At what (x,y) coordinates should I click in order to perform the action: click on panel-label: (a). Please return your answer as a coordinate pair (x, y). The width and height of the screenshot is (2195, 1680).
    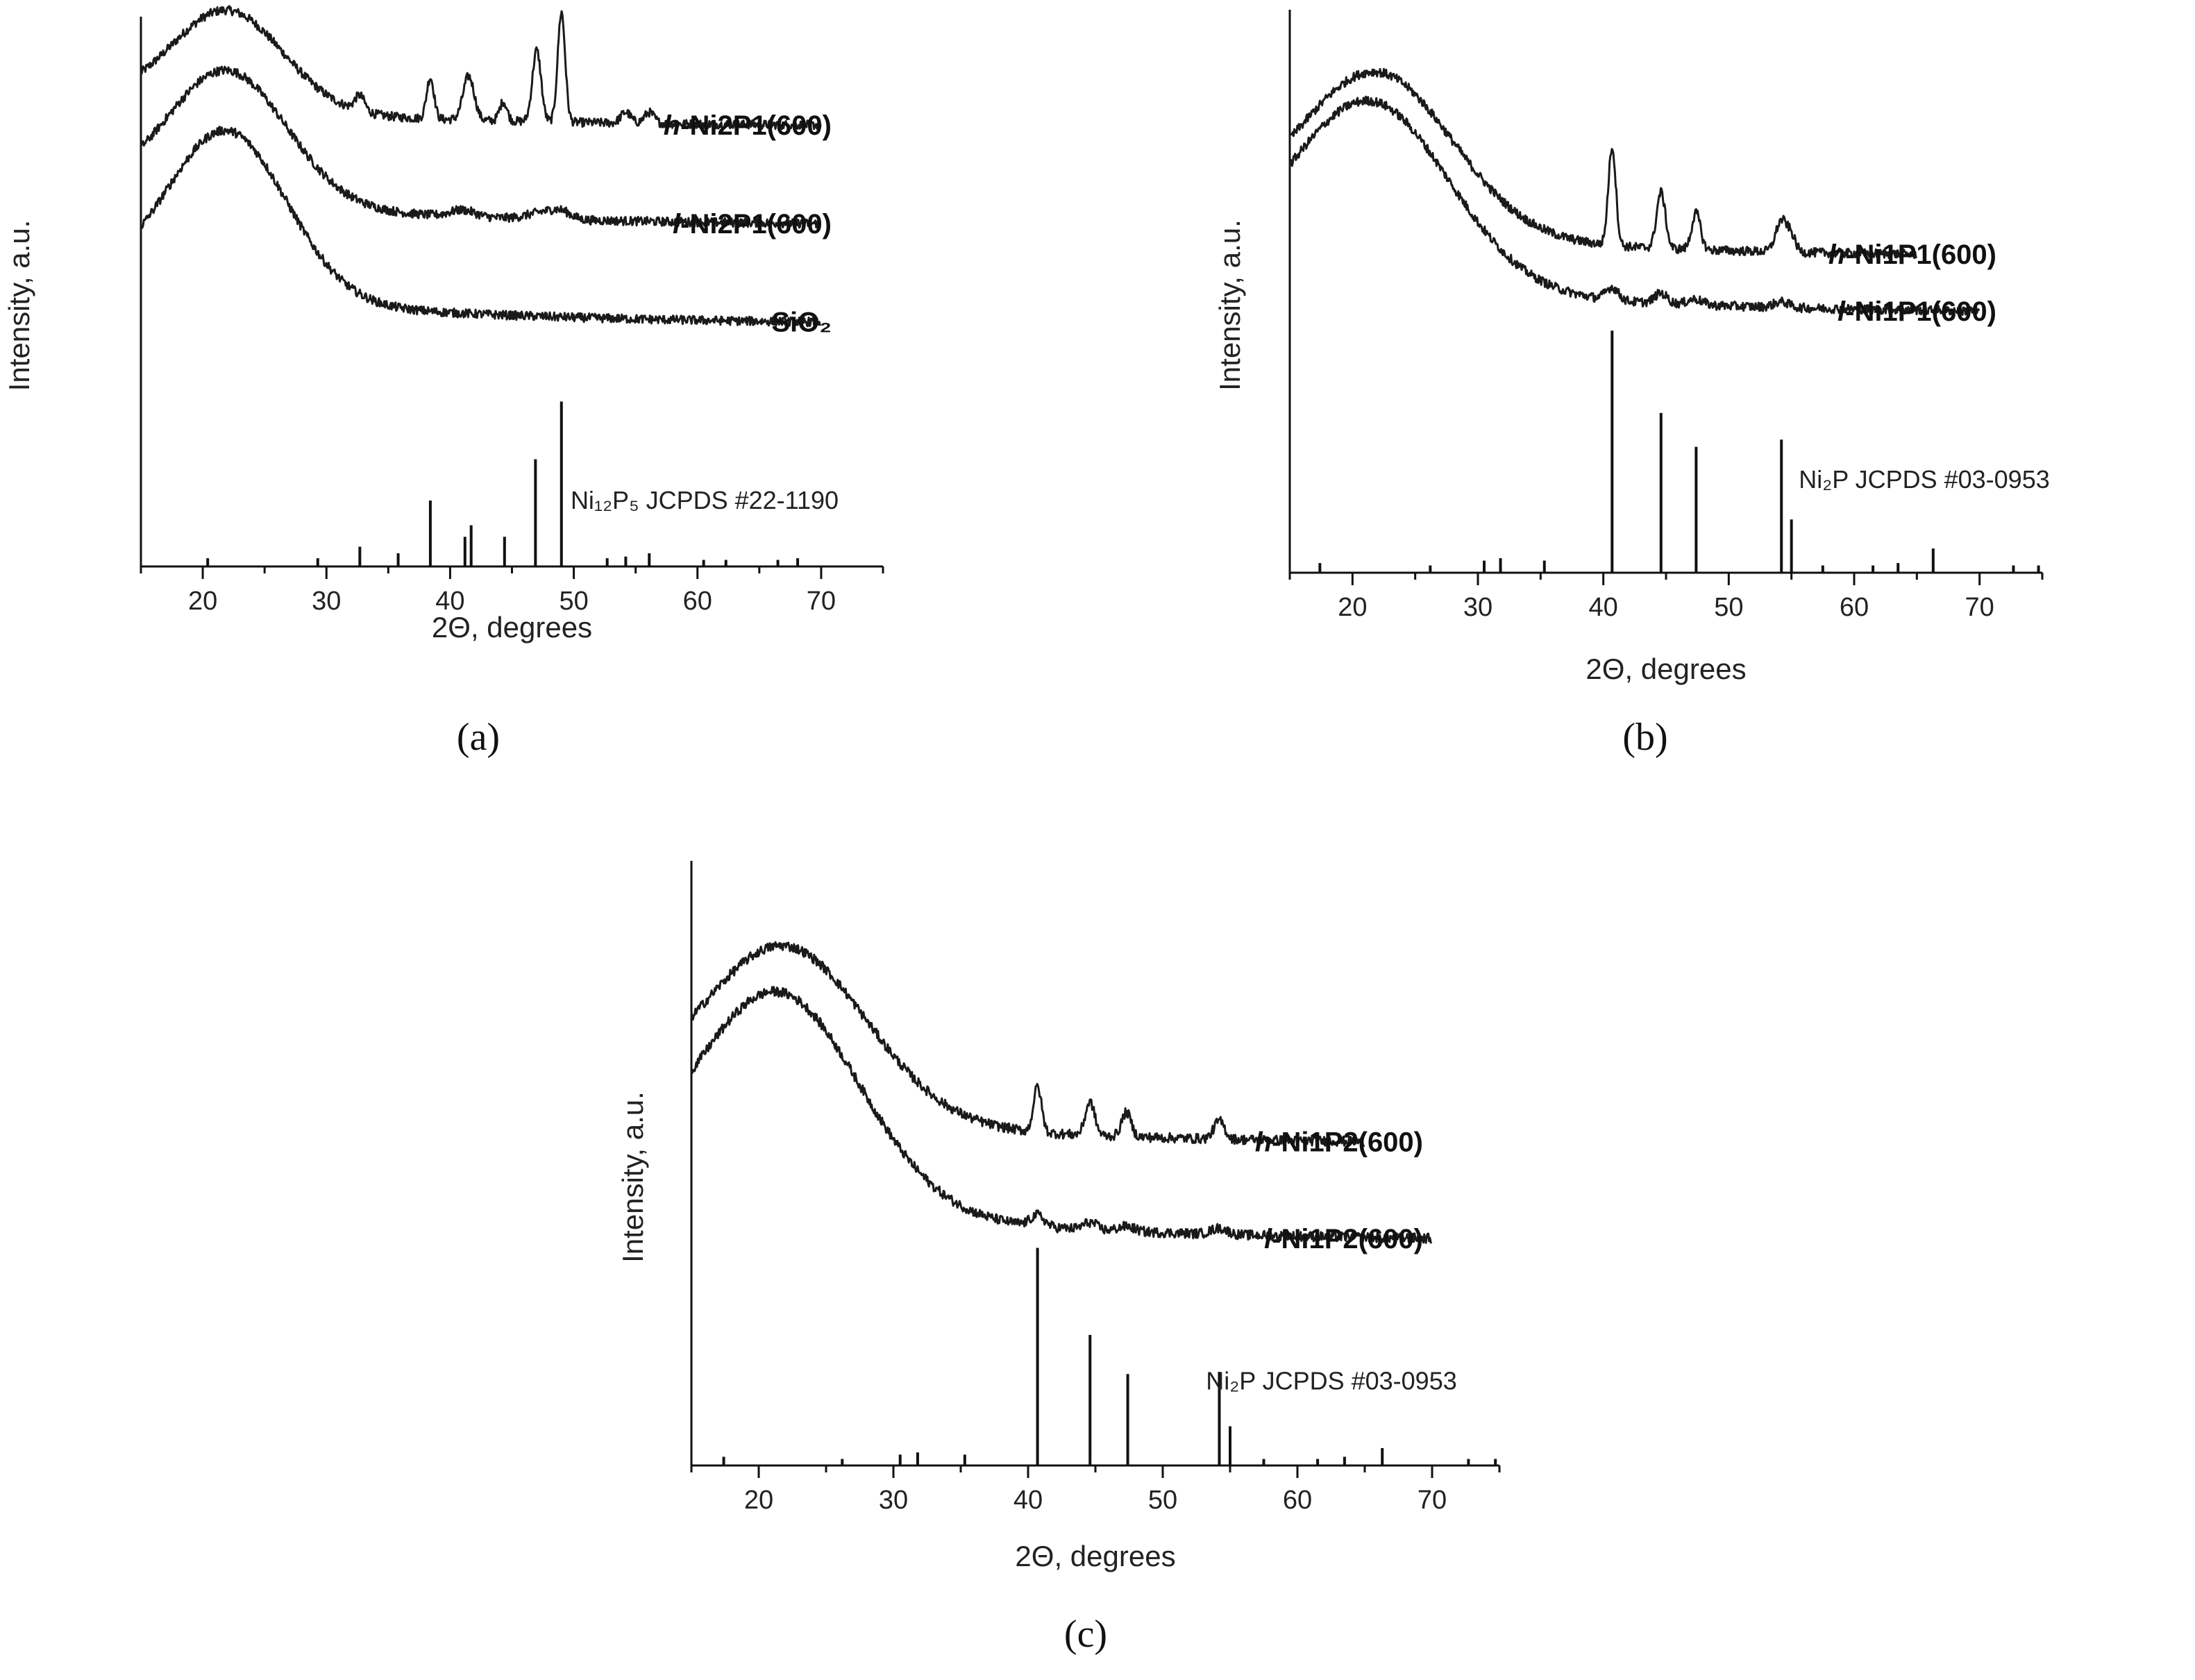
    Looking at the image, I should click on (479, 737).